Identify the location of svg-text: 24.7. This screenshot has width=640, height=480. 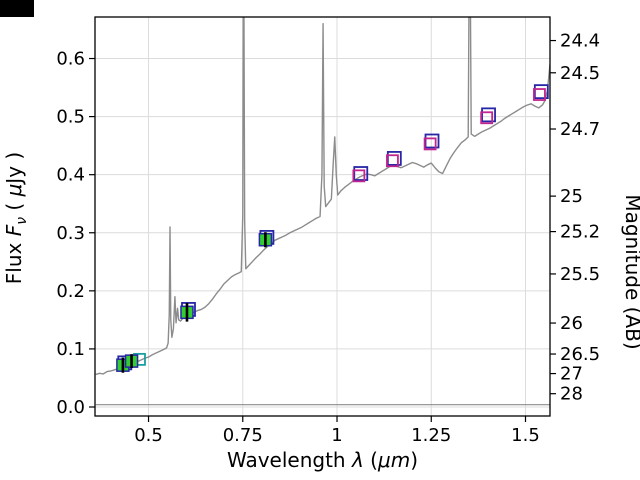
(580, 129).